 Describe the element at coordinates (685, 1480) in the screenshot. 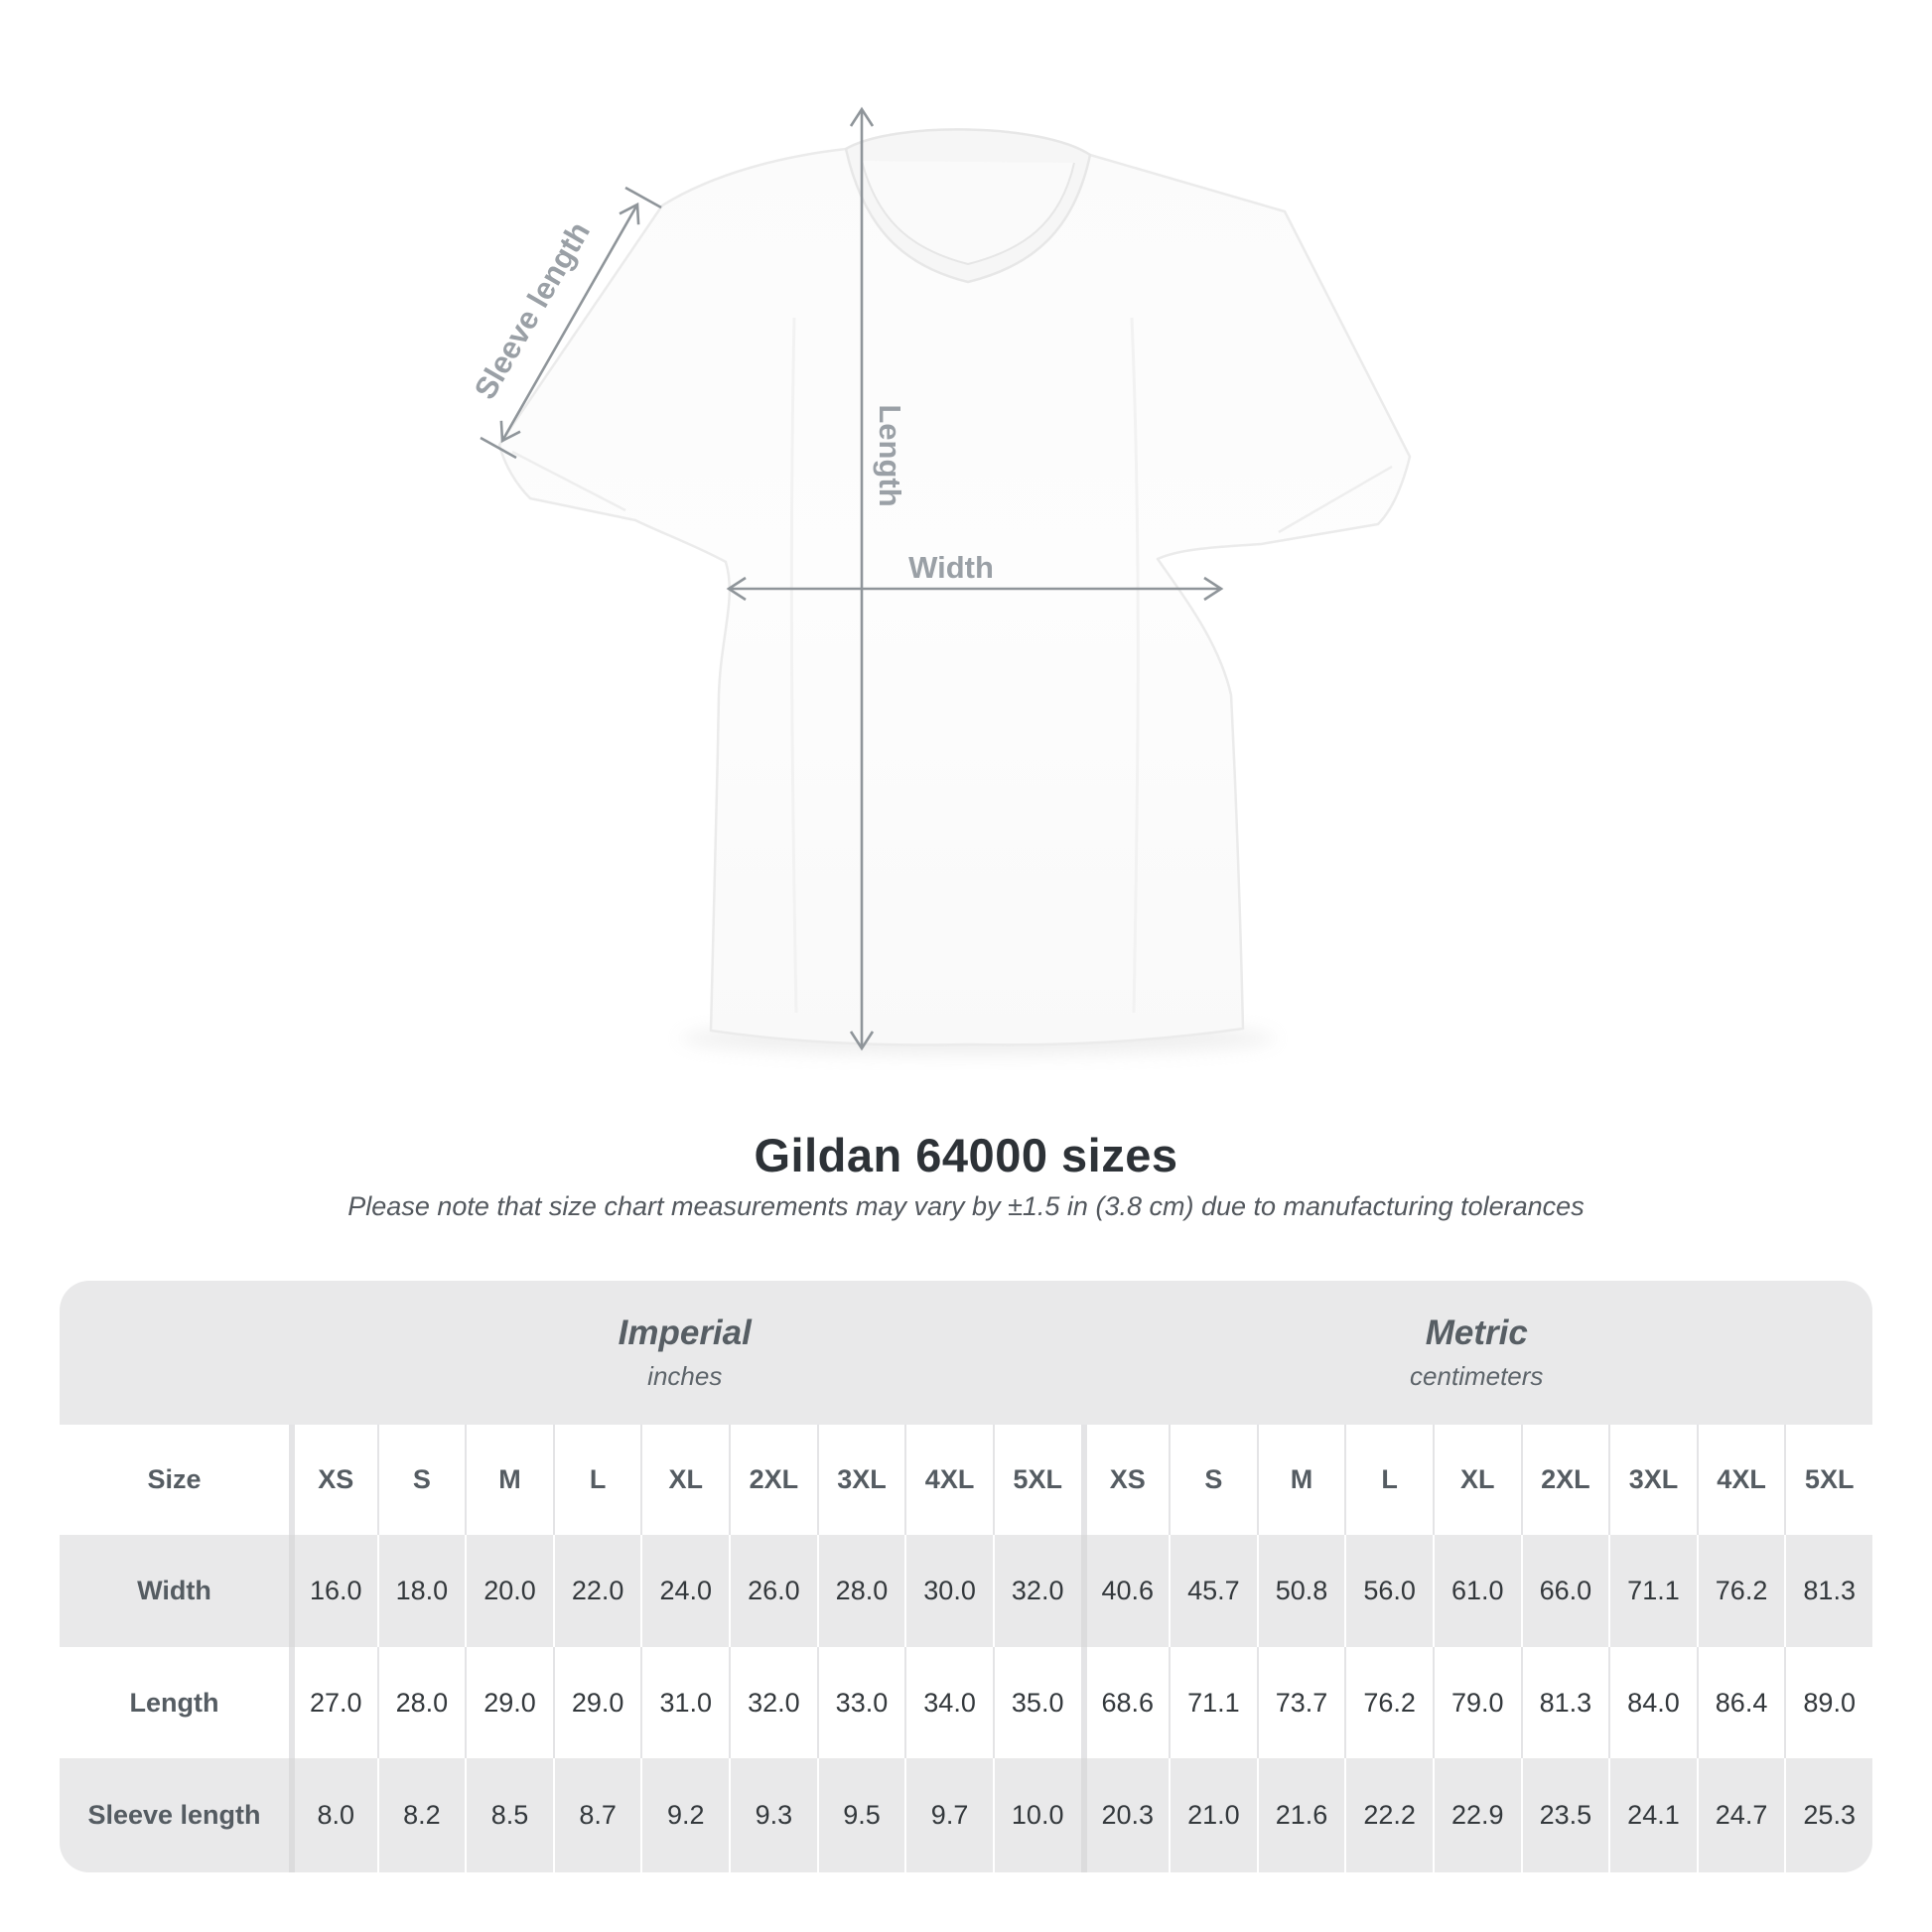

I see `imperial-size-header-xl: XL` at that location.